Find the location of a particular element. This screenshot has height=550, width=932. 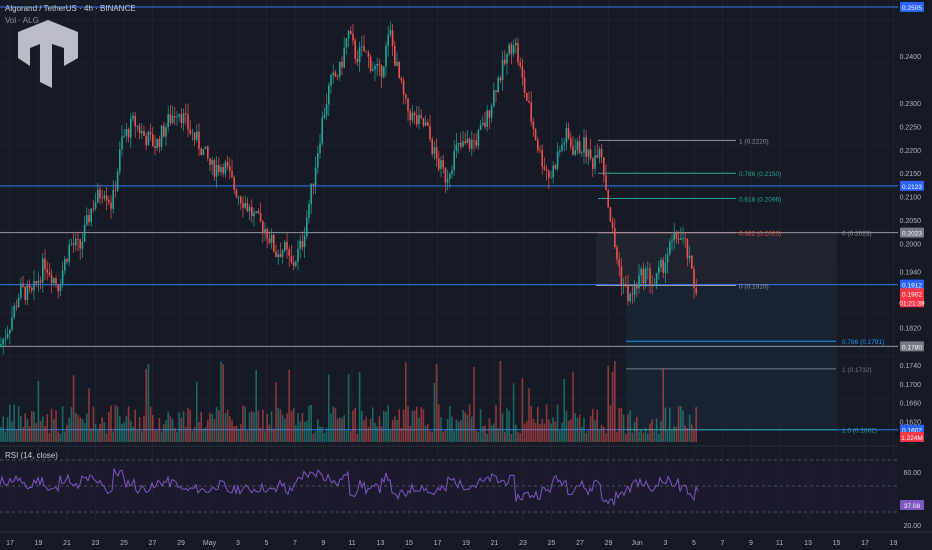

time-tick-label: 19 is located at coordinates (39, 543).